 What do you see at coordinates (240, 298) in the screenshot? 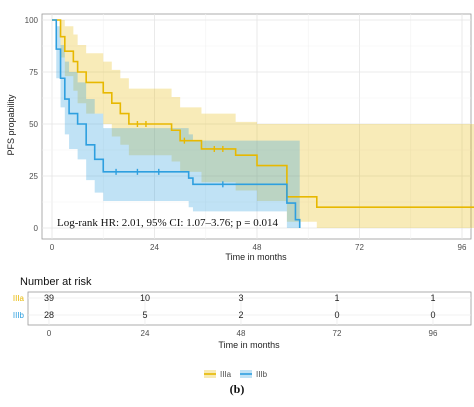
I see `risk-value: 3` at bounding box center [240, 298].